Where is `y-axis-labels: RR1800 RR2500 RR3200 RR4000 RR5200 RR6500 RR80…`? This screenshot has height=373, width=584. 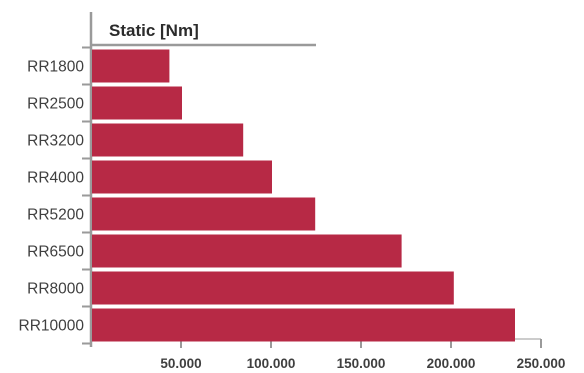 y-axis-labels: RR1800 RR2500 RR3200 RR4000 RR5200 RR6500 RR80… is located at coordinates (52, 197).